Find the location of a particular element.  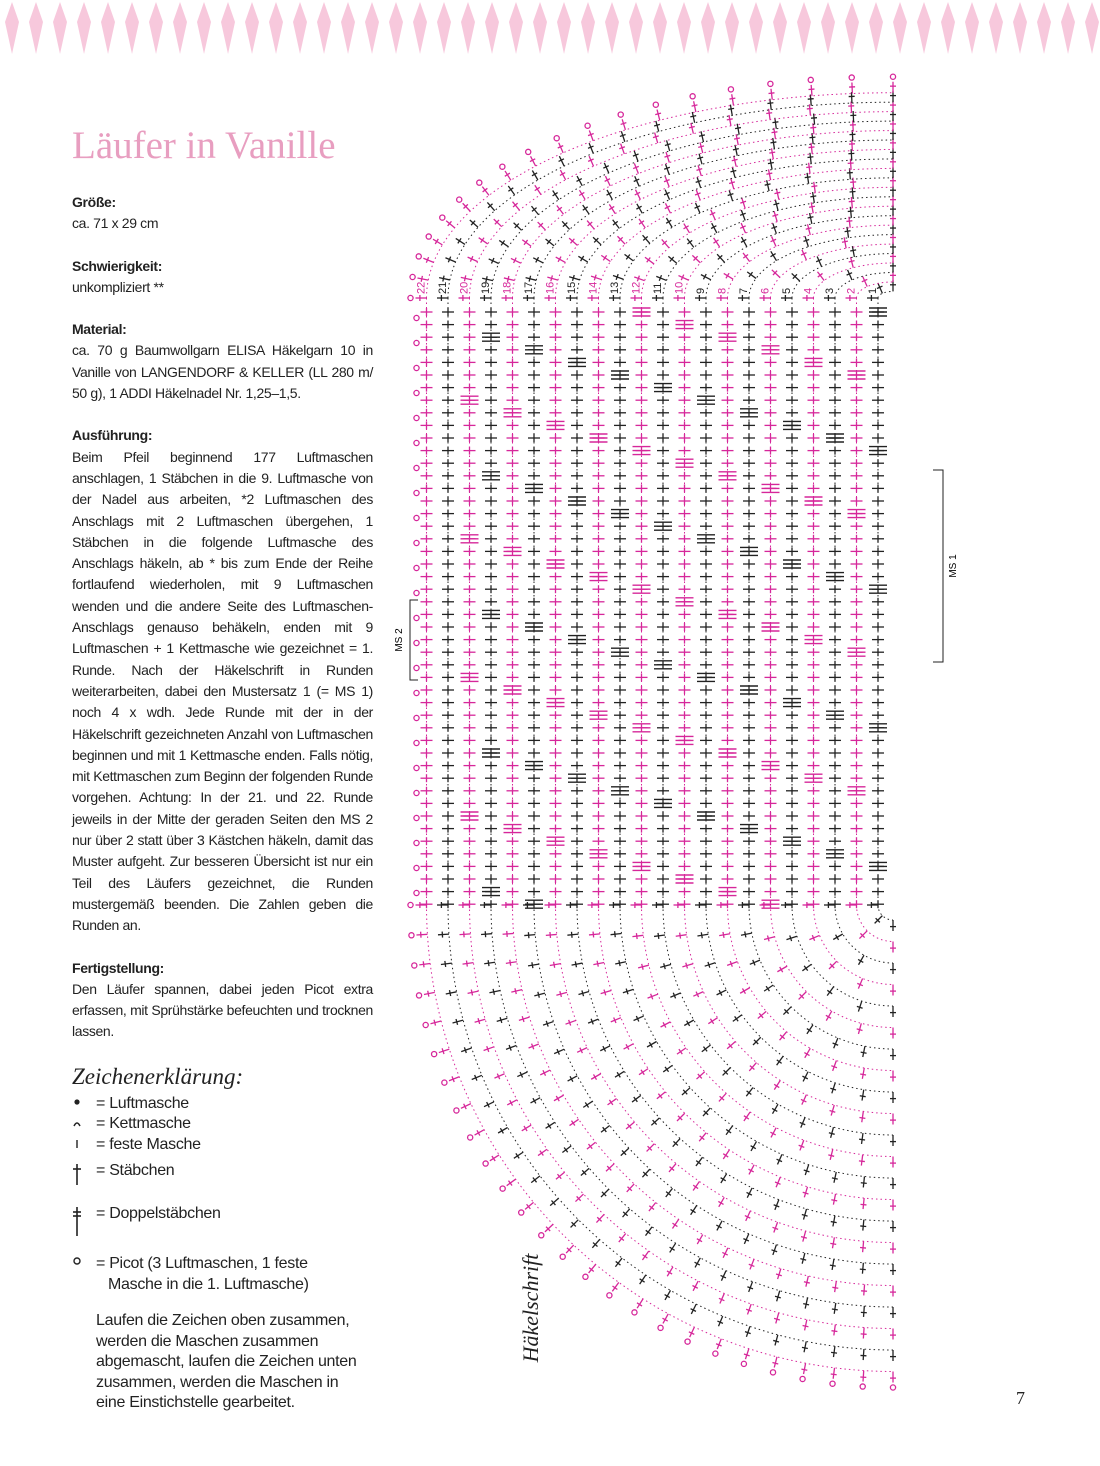

title: Läufer in Vanille is located at coordinates (204, 145).